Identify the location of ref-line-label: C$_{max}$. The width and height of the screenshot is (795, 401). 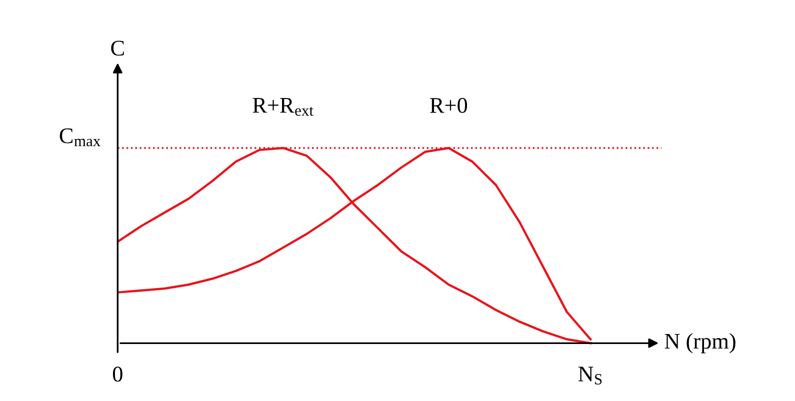
(80, 137).